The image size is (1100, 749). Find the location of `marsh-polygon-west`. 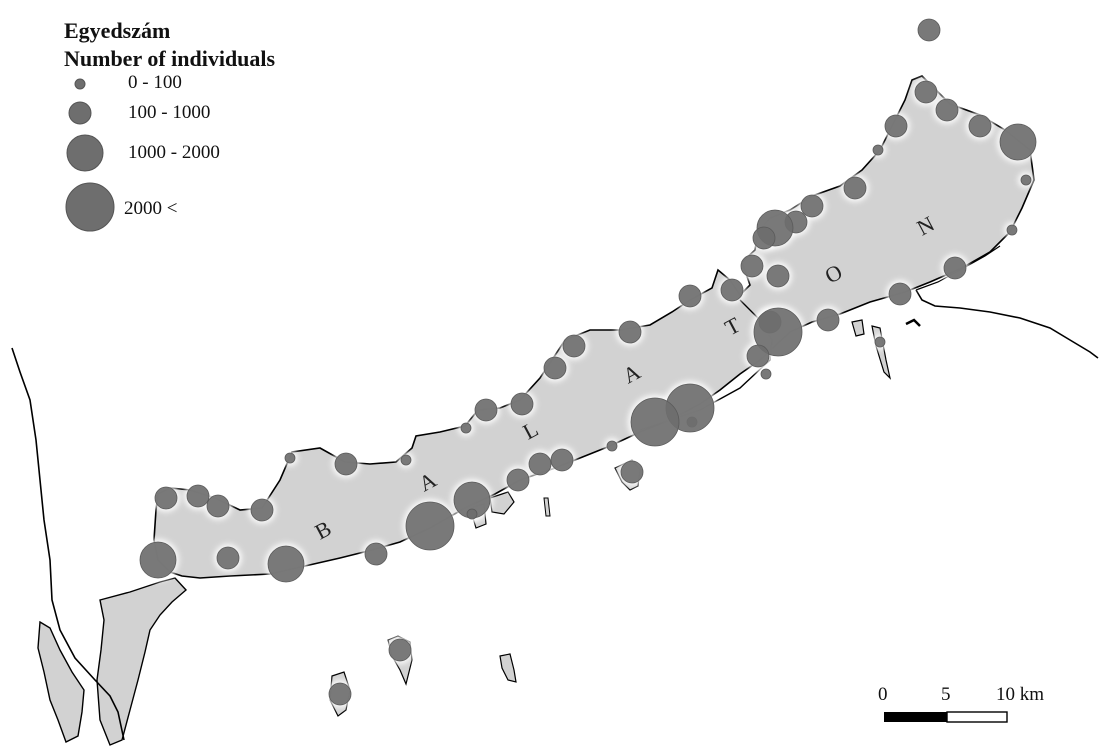

marsh-polygon-west is located at coordinates (142, 661).